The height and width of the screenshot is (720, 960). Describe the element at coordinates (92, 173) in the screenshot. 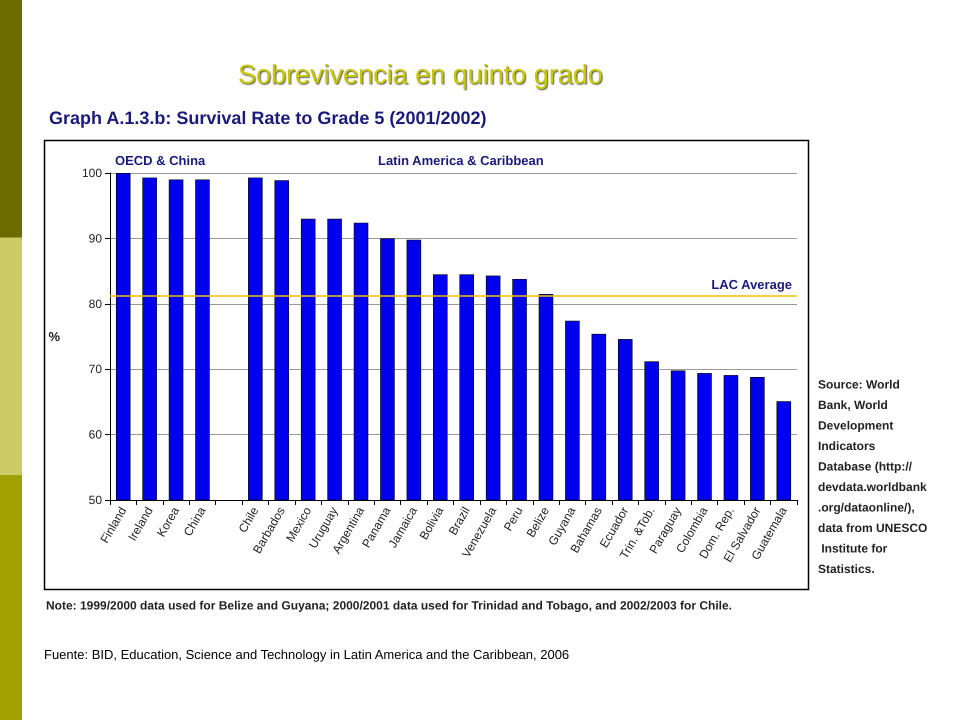

I see `y-tick-label: 100` at that location.